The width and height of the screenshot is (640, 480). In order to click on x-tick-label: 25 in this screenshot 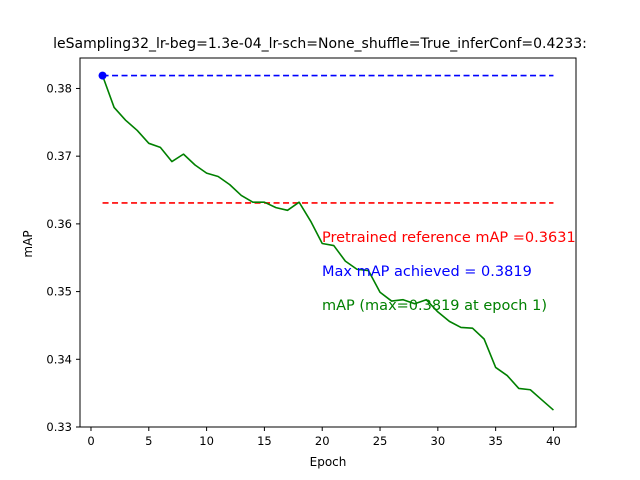, I will do `click(380, 441)`.